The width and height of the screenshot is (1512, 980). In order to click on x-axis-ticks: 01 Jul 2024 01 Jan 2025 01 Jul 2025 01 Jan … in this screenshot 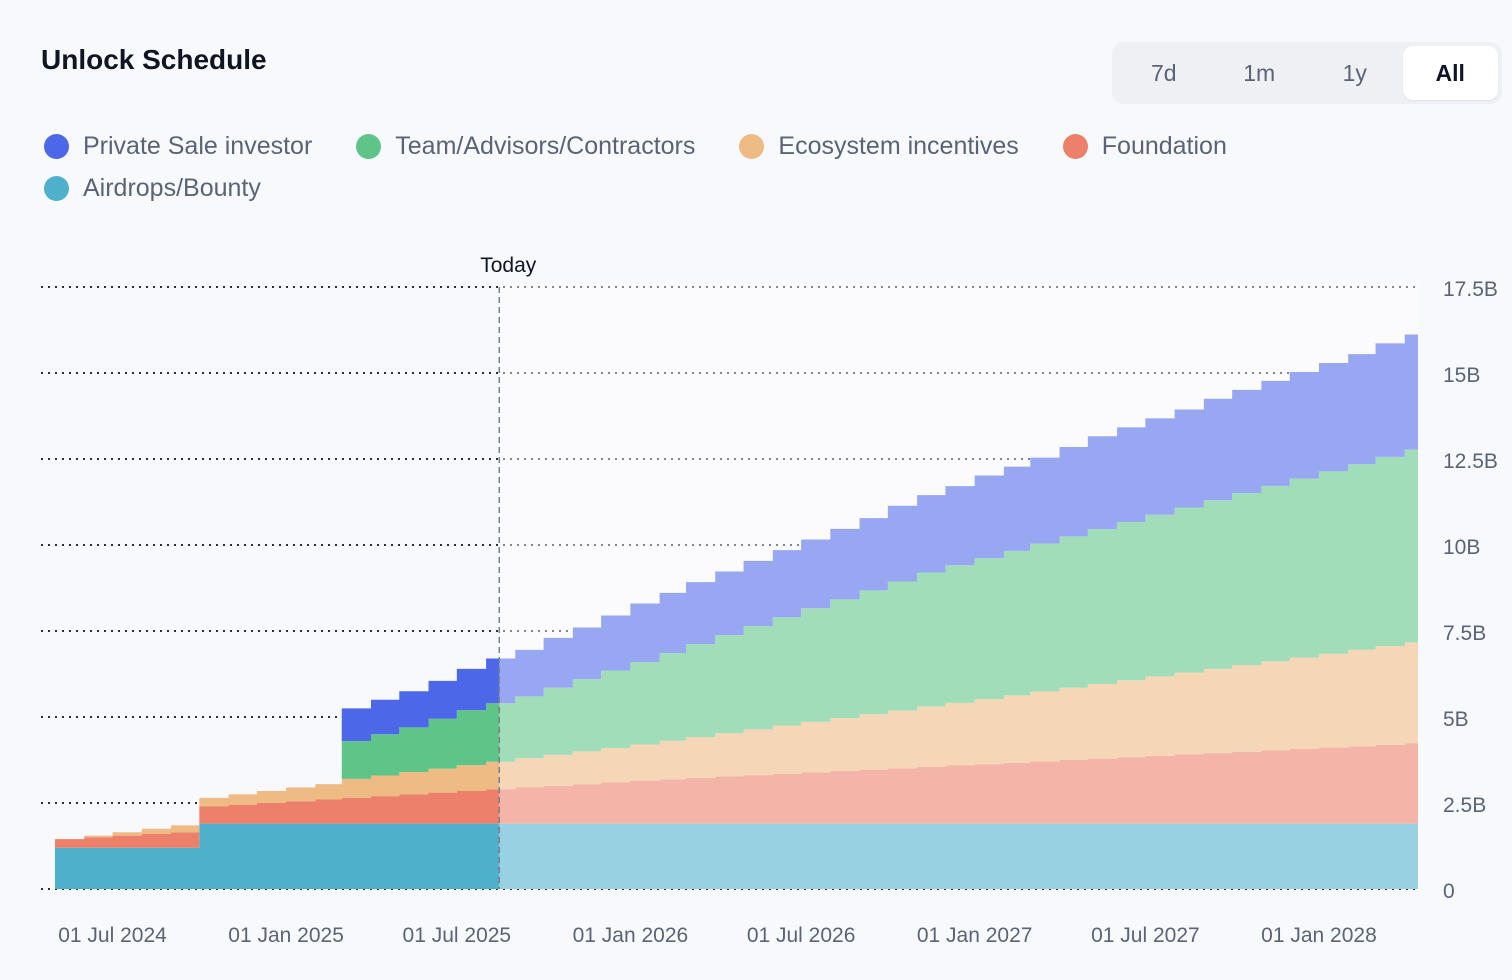, I will do `click(717, 935)`.